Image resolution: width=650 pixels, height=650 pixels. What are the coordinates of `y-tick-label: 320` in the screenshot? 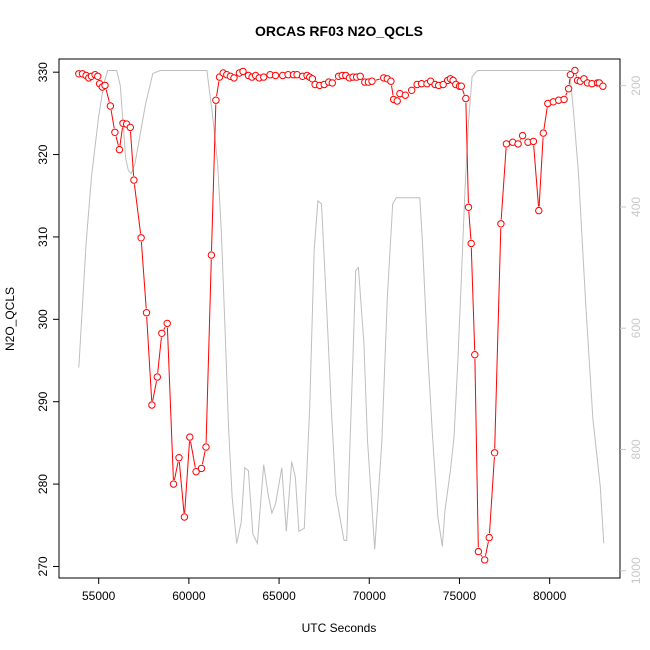 It's located at (43, 154).